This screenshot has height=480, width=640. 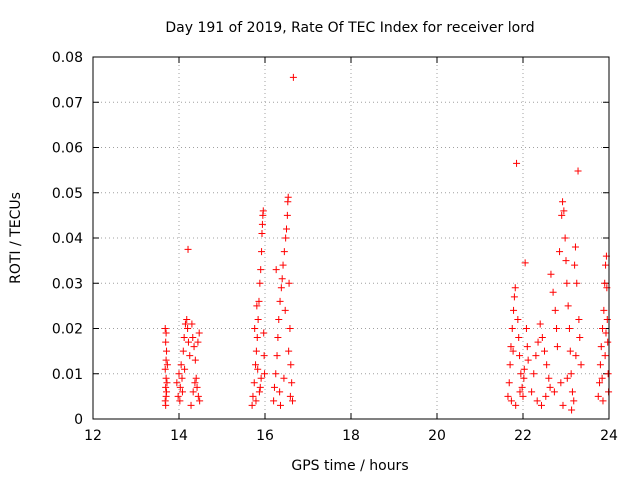 I want to click on y-tick-label: 0, so click(x=78, y=420).